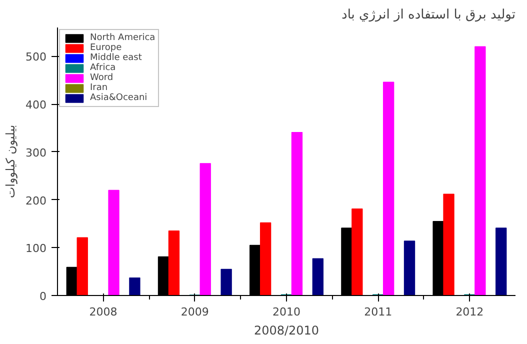 The height and width of the screenshot is (344, 527). What do you see at coordinates (102, 78) in the screenshot?
I see `legend-label: Word` at bounding box center [102, 78].